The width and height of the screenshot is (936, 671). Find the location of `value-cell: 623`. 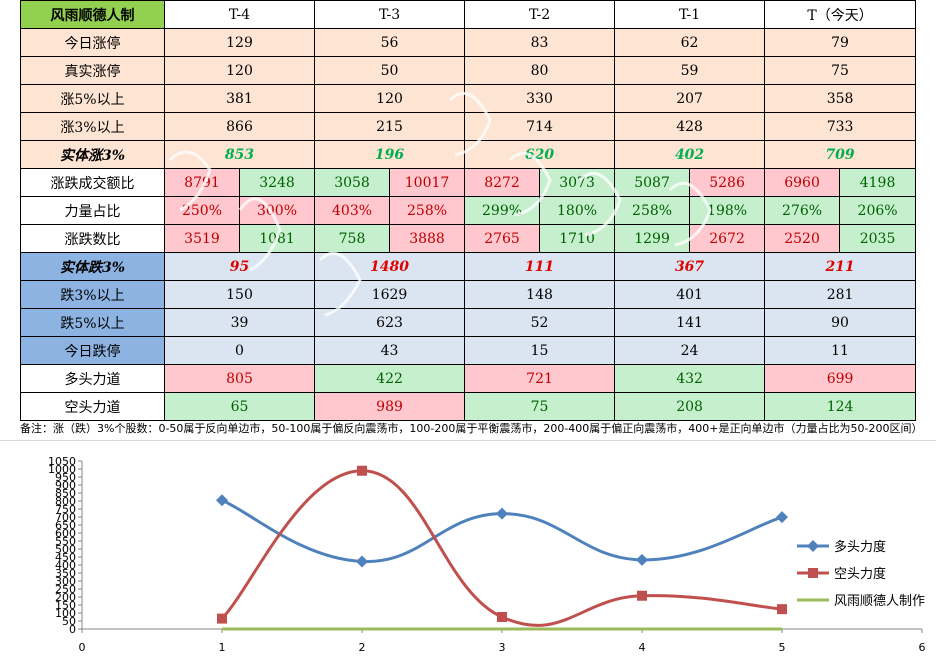

value-cell: 623 is located at coordinates (390, 322).